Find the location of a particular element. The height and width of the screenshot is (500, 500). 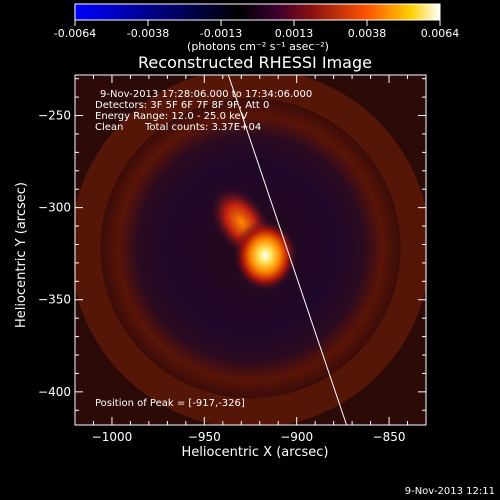

detectors-label: Detectors: 3F 5F 6F 7F 8F 9F, Att 0 is located at coordinates (182, 105).